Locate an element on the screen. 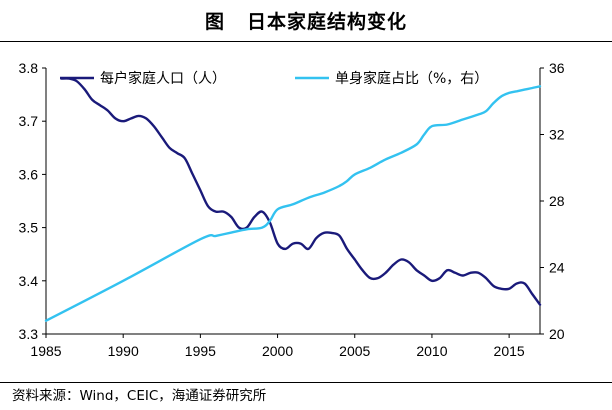  chart-header: 图日本家庭结构变化 is located at coordinates (306, 21).